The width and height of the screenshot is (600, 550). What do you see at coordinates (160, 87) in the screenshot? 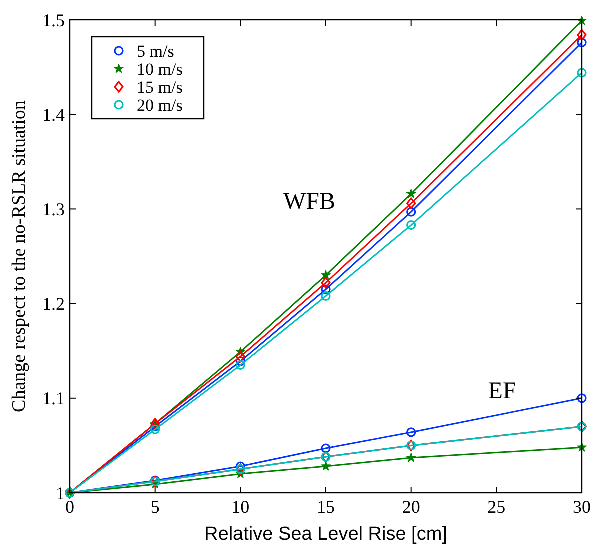
I see `legend-label: 15 m/s` at bounding box center [160, 87].